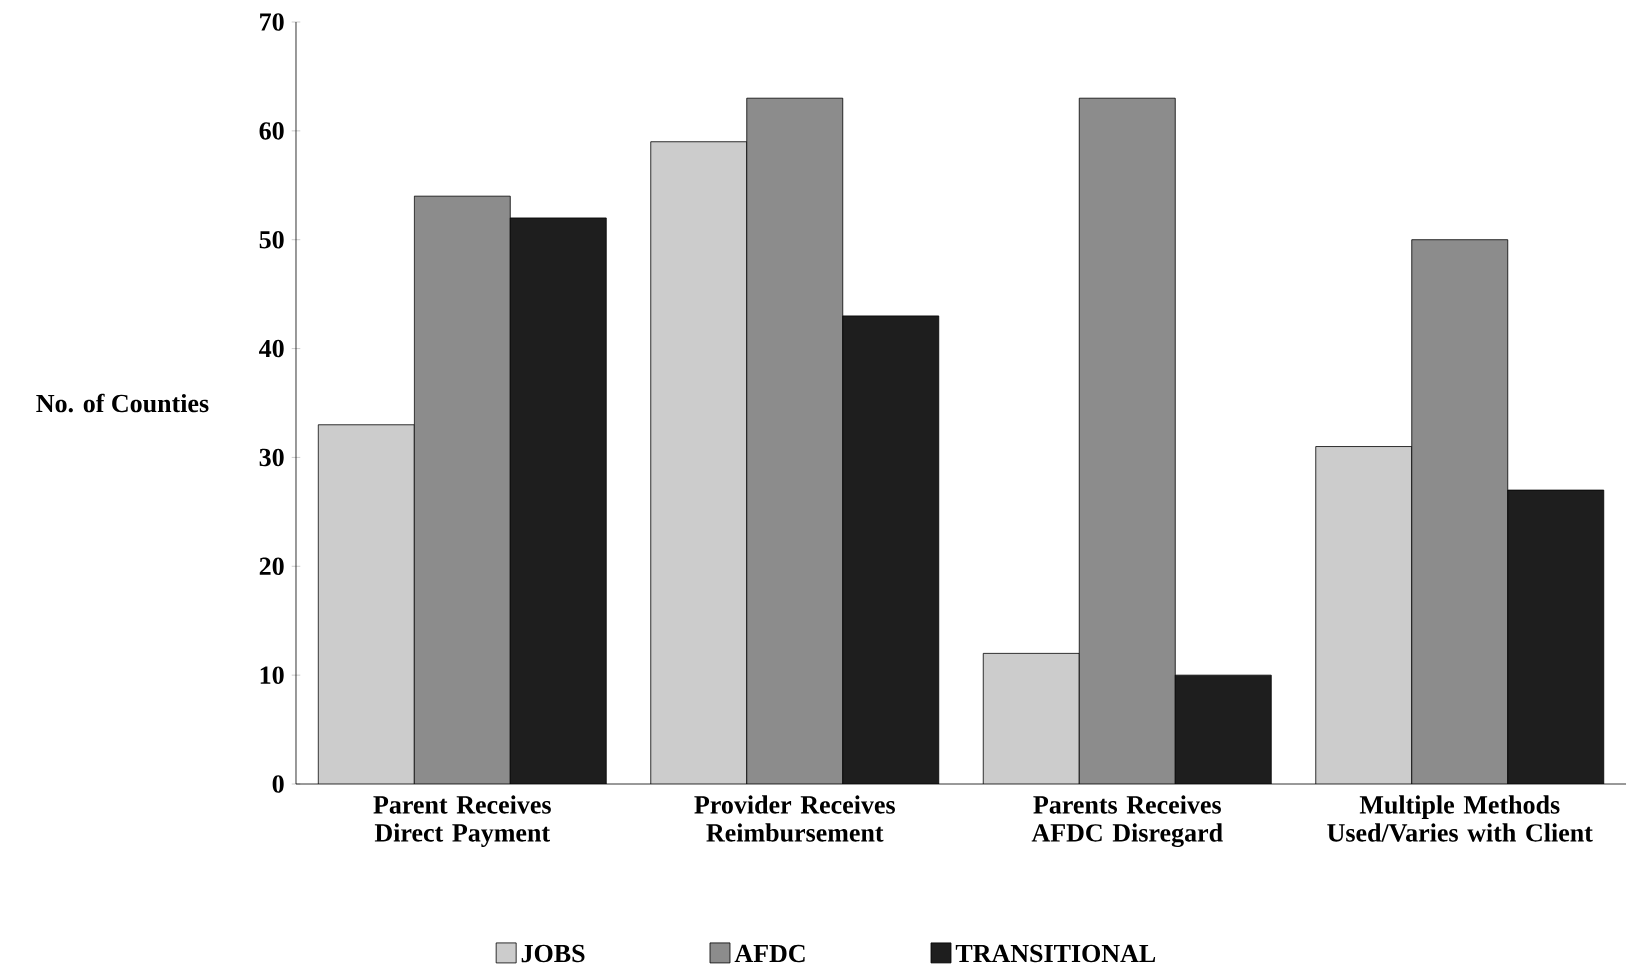  Describe the element at coordinates (271, 348) in the screenshot. I see `y-tick-label: 40` at that location.